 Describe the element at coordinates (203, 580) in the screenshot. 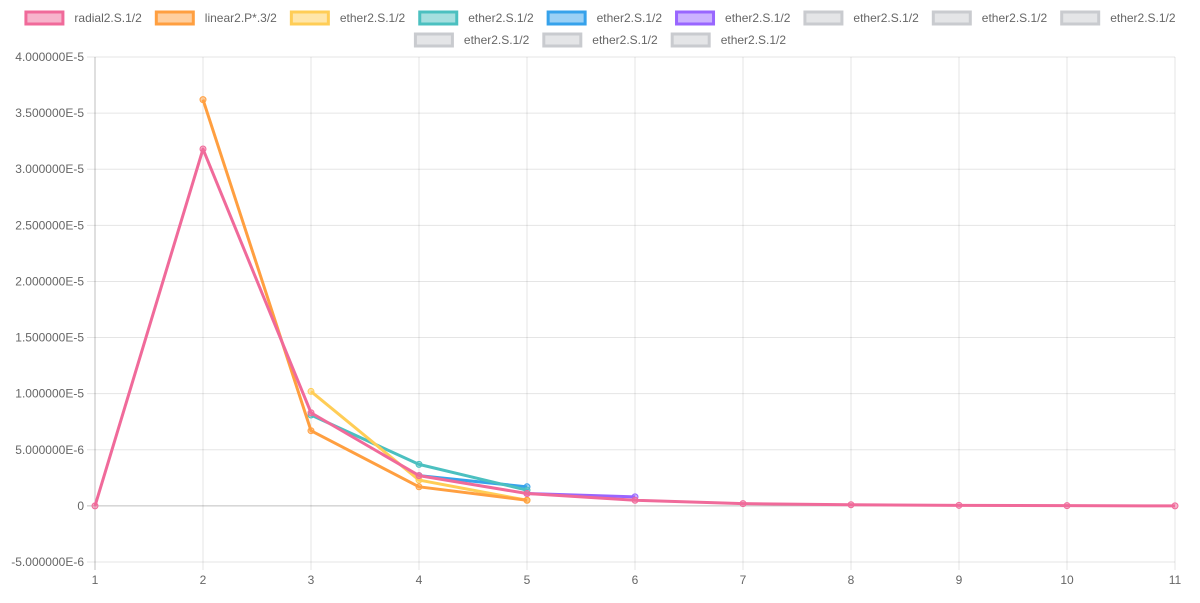

I see `x-tick-label: 2` at that location.